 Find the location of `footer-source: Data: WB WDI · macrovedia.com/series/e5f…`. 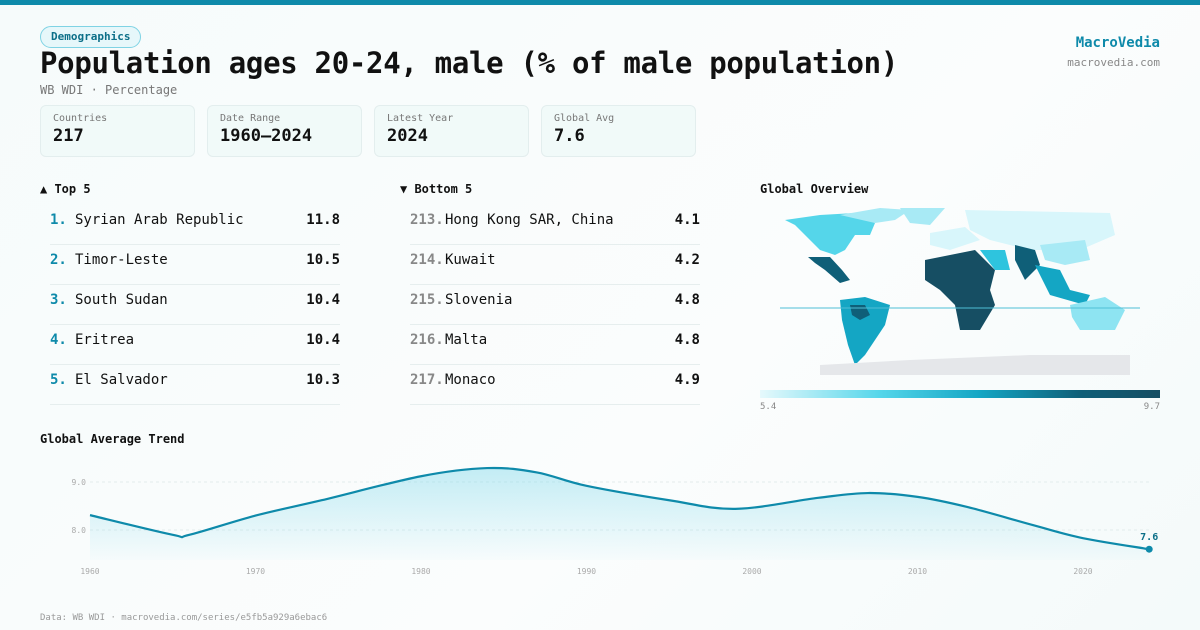

footer-source: Data: WB WDI · macrovedia.com/series/e5f… is located at coordinates (184, 618).